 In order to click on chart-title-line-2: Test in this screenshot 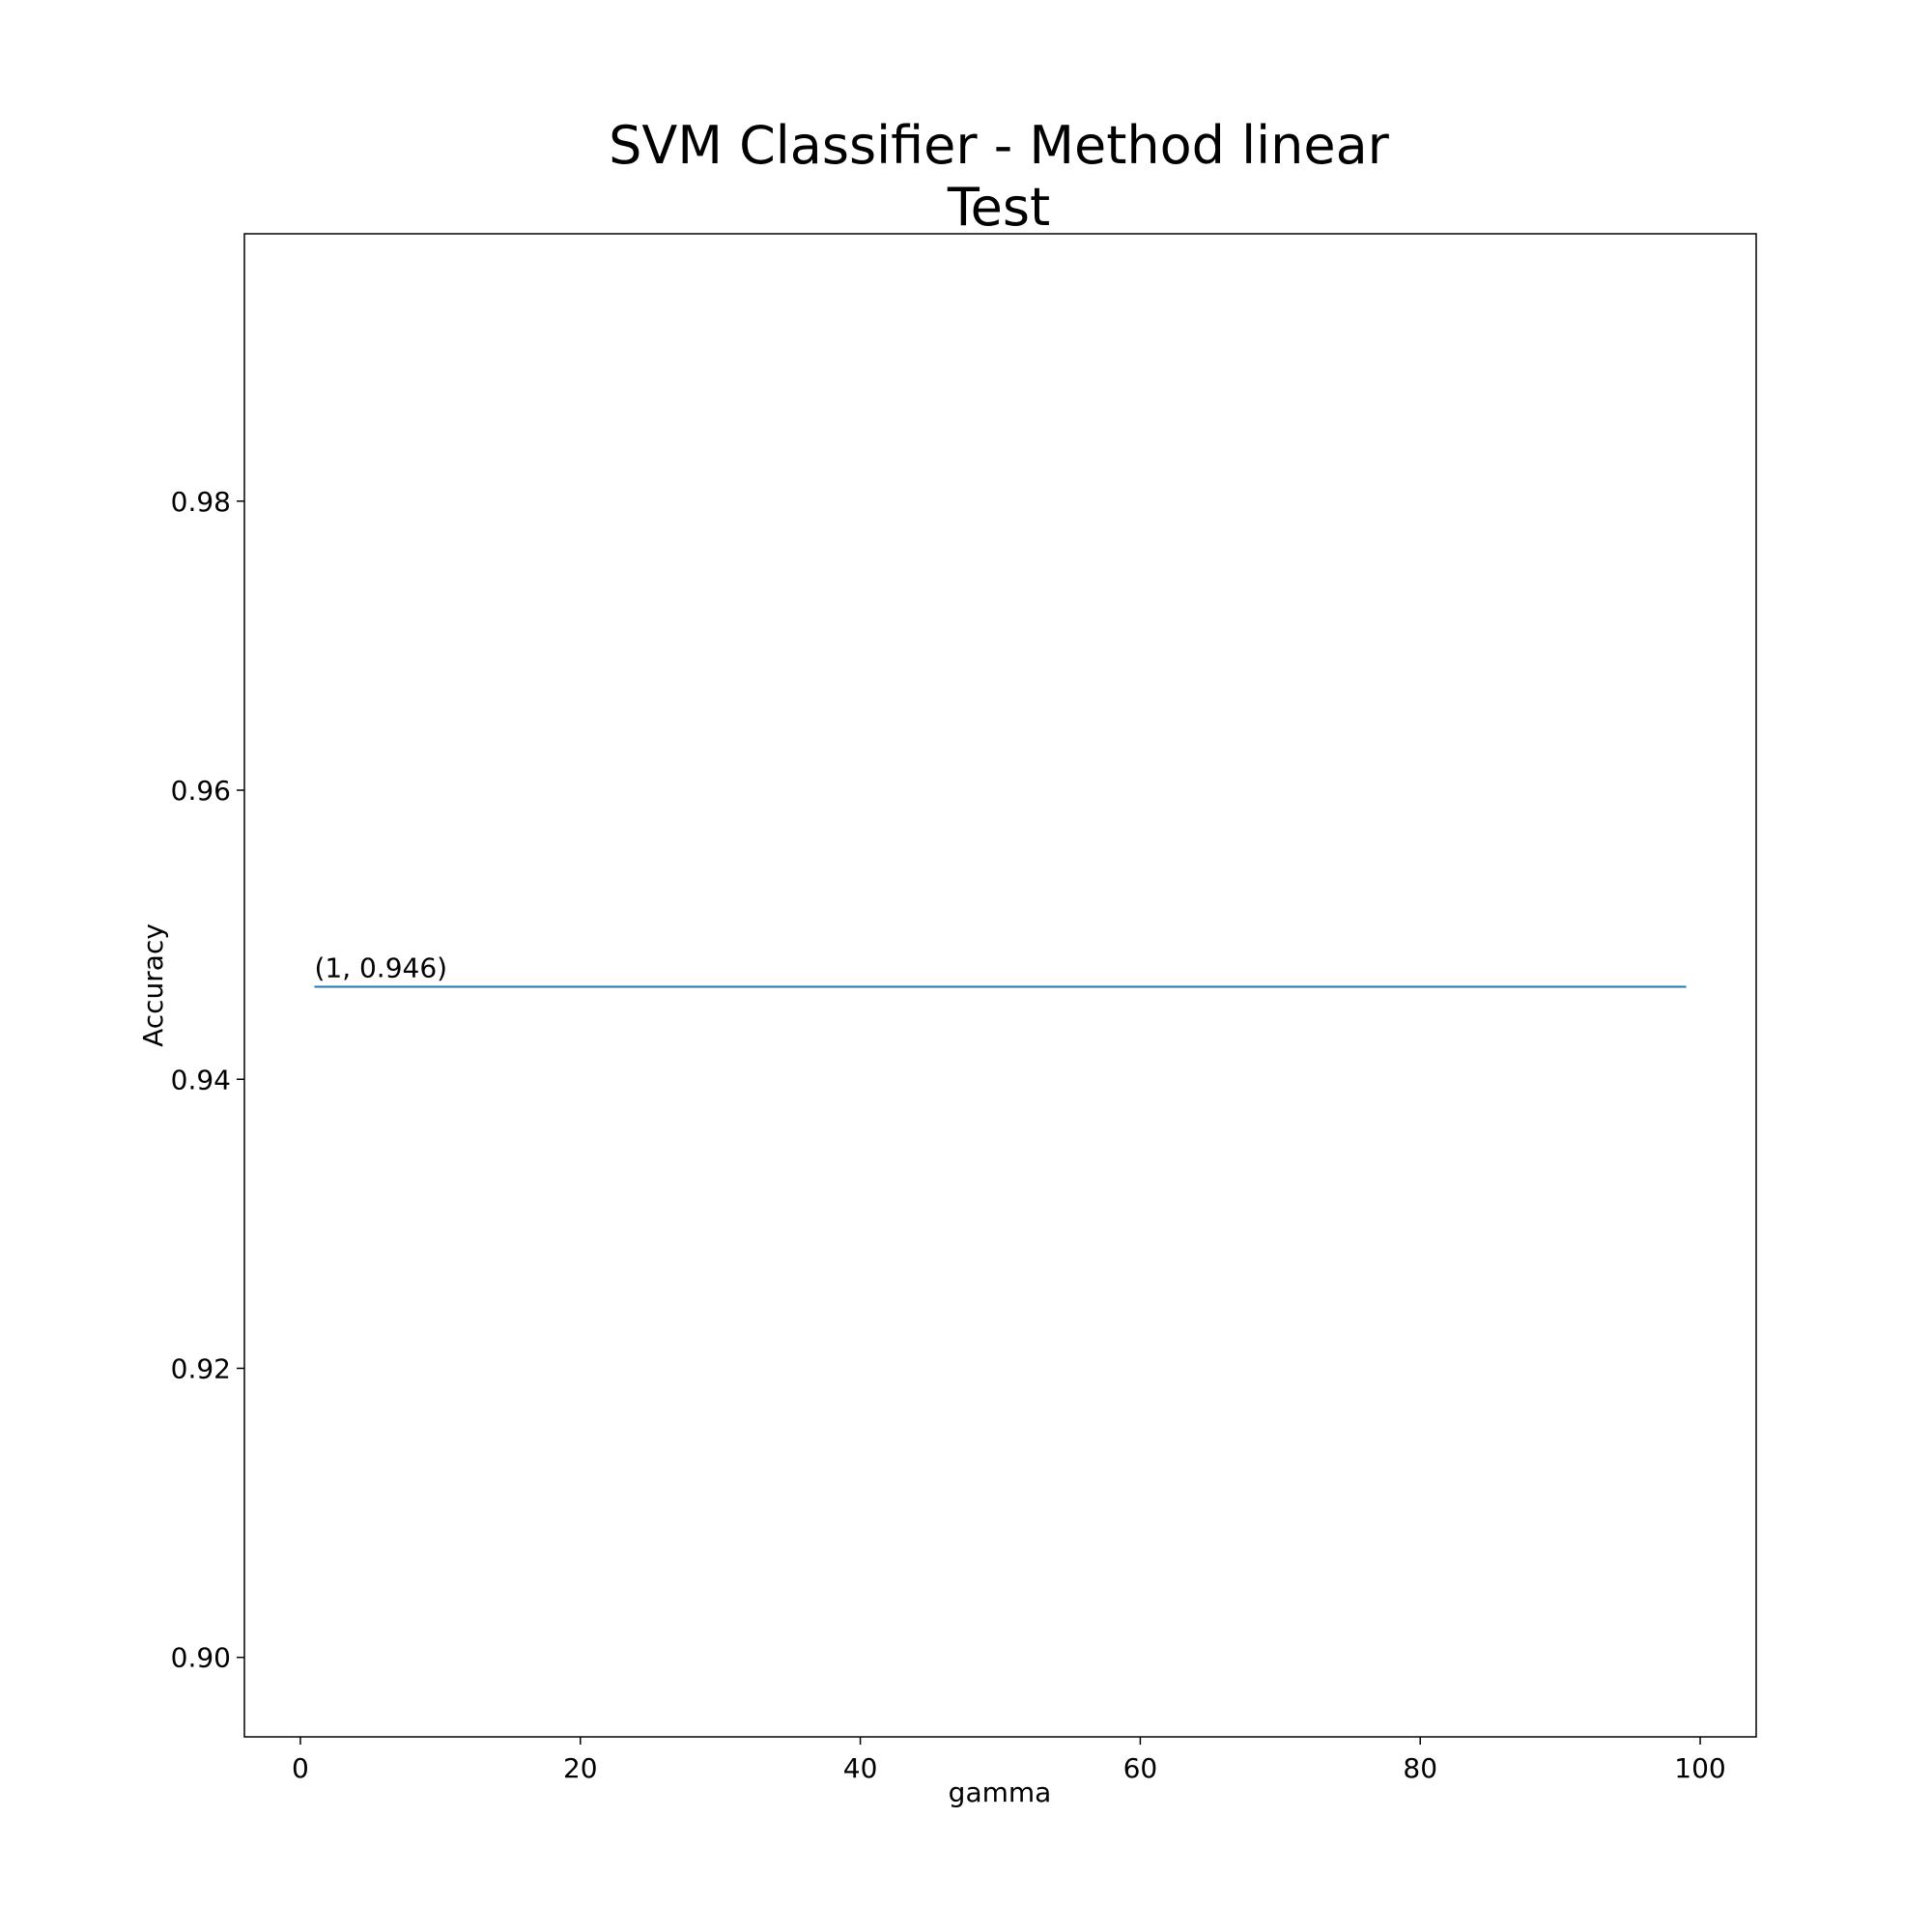, I will do `click(999, 207)`.